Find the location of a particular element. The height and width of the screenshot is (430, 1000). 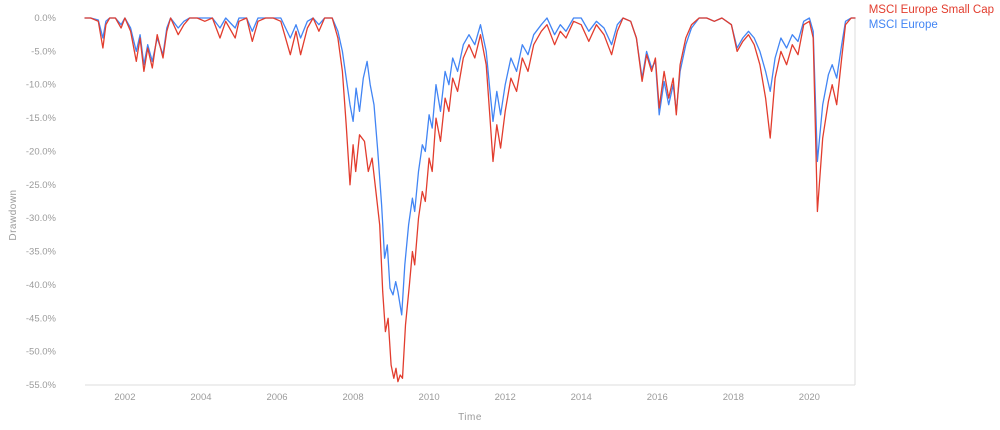

x-tick-label: 2020 is located at coordinates (809, 397).